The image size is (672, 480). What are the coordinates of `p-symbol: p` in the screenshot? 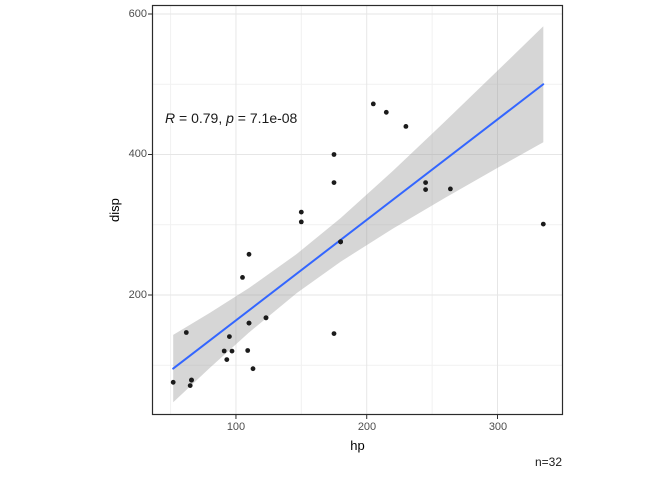 It's located at (230, 118).